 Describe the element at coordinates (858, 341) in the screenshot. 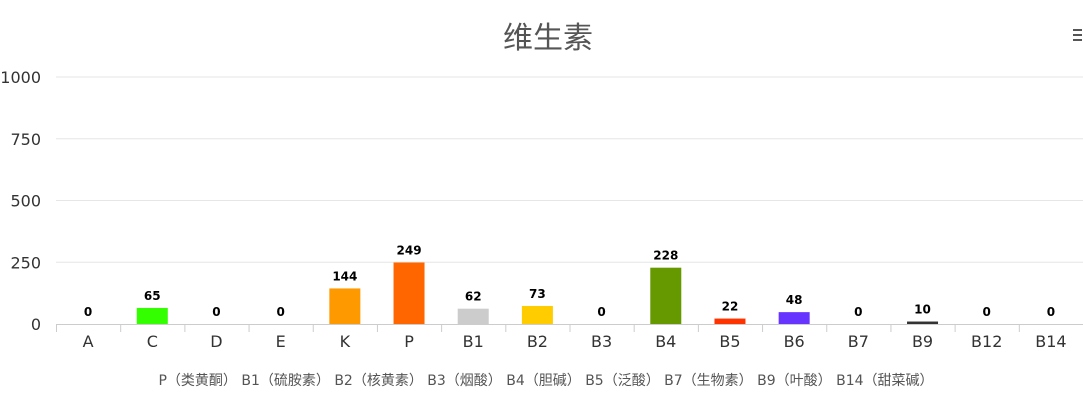

I see `x-tick-label: B7` at that location.